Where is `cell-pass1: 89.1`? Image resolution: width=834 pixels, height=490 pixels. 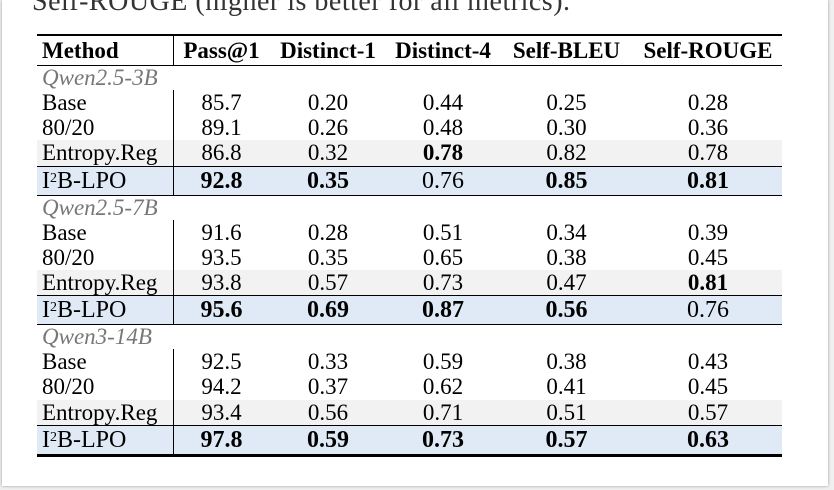 cell-pass1: 89.1 is located at coordinates (221, 128).